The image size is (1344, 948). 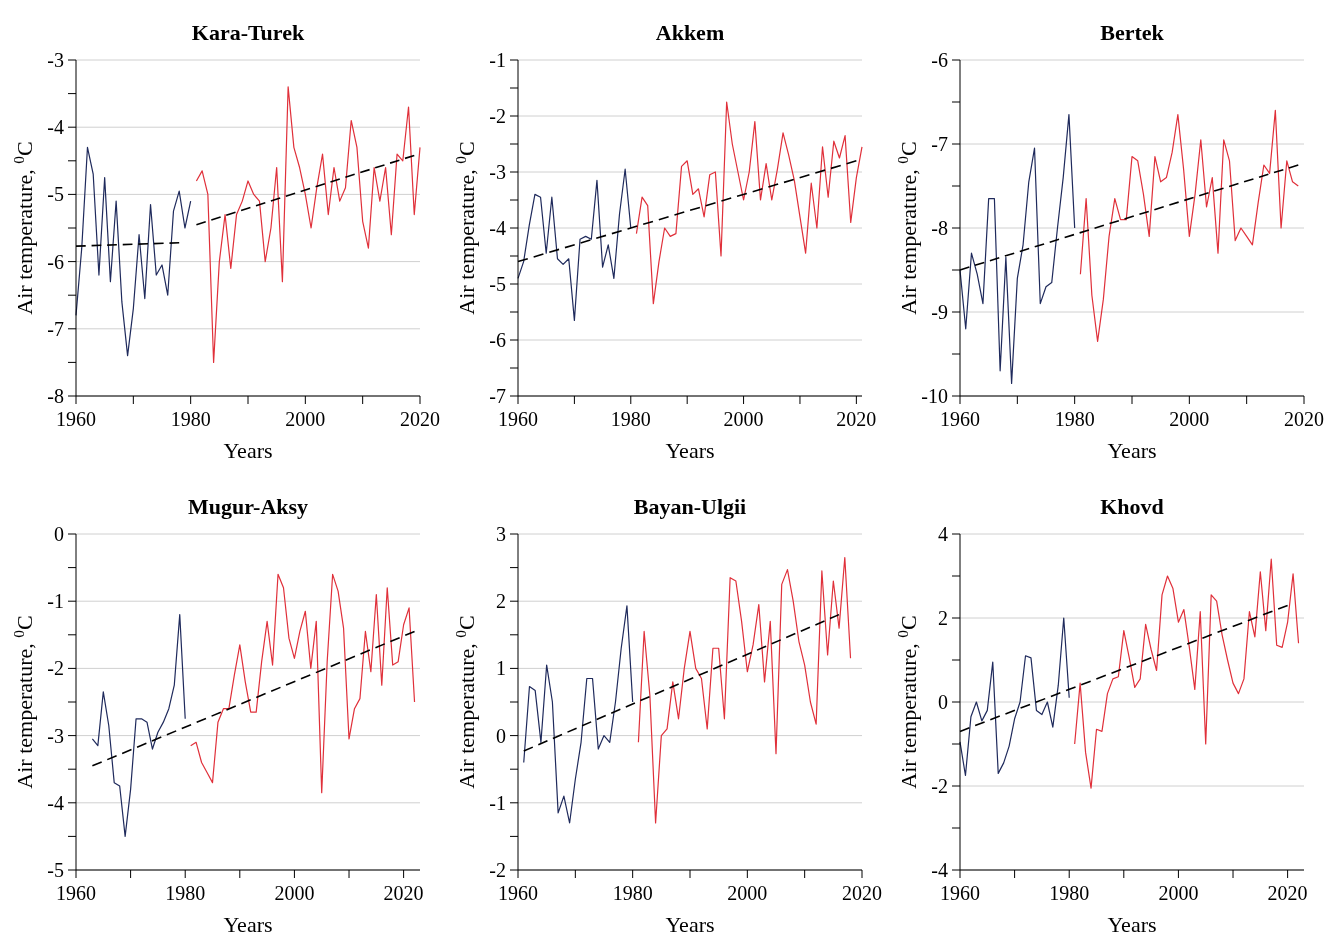 I want to click on chart-title: Mugur-Aksy, so click(x=248, y=506).